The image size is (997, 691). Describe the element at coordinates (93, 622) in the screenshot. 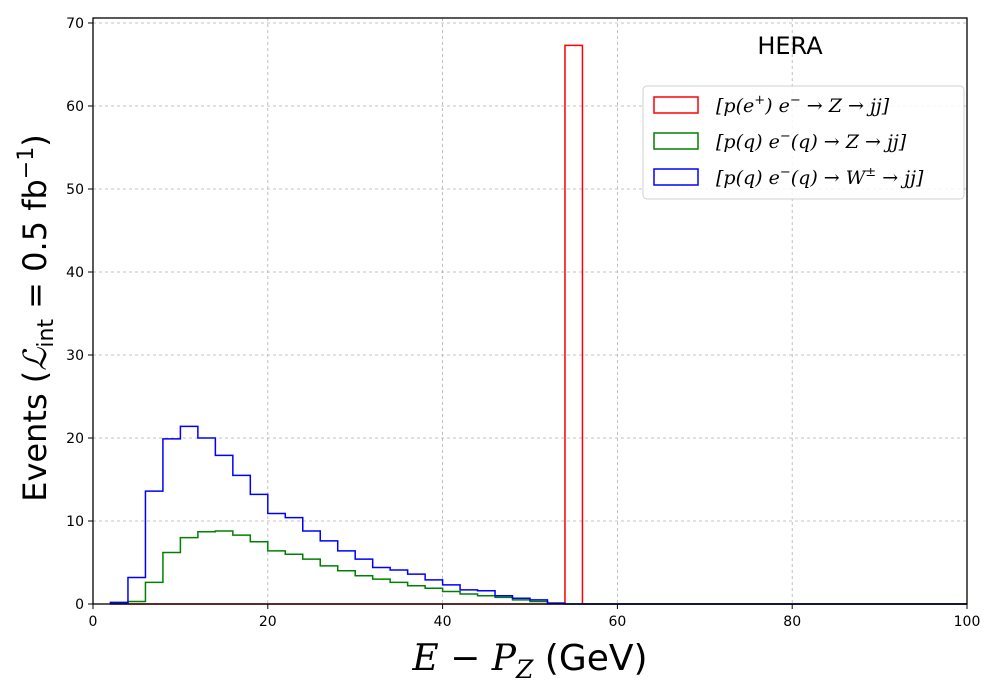

I see `x-tick-label-0: 0` at that location.